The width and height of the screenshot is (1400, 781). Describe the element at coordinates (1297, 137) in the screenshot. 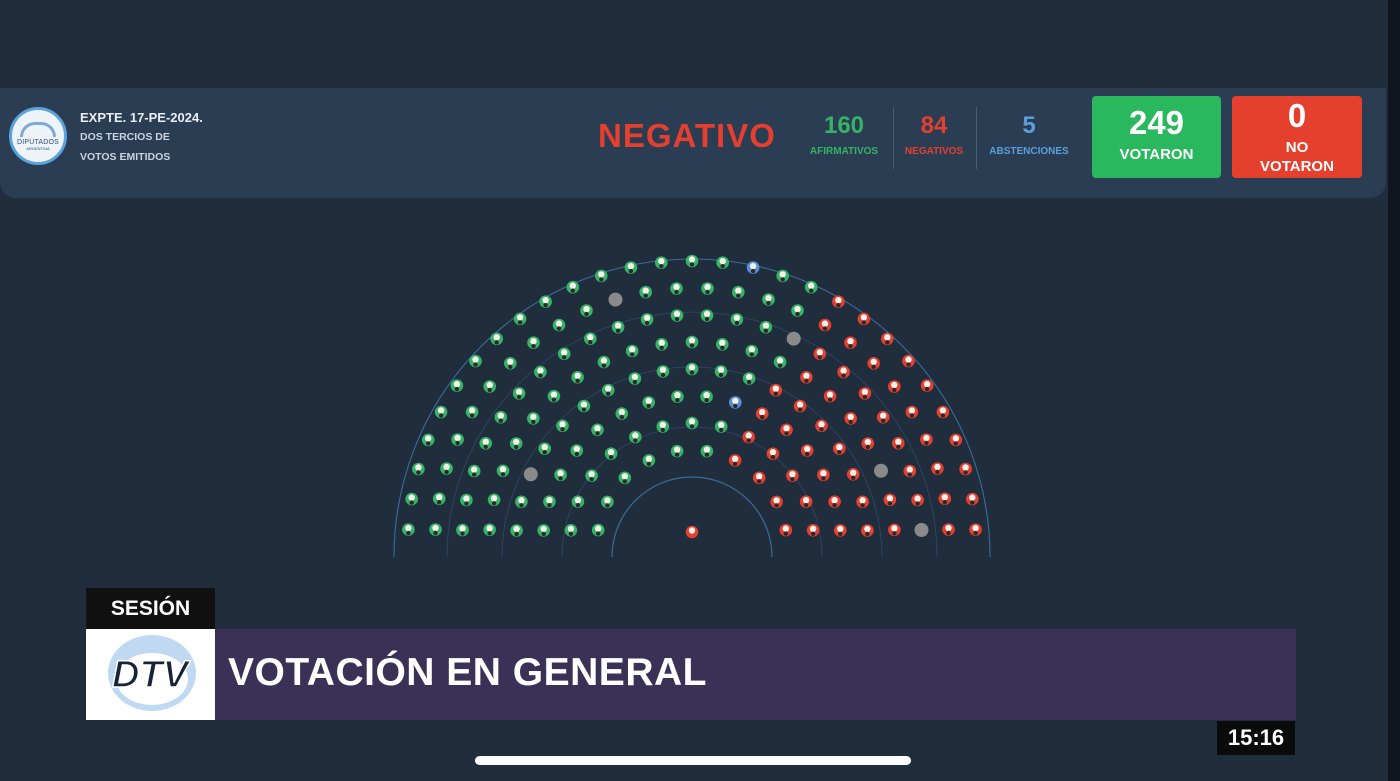

I see `no-votaron-box: 0 NO VOTARON` at that location.